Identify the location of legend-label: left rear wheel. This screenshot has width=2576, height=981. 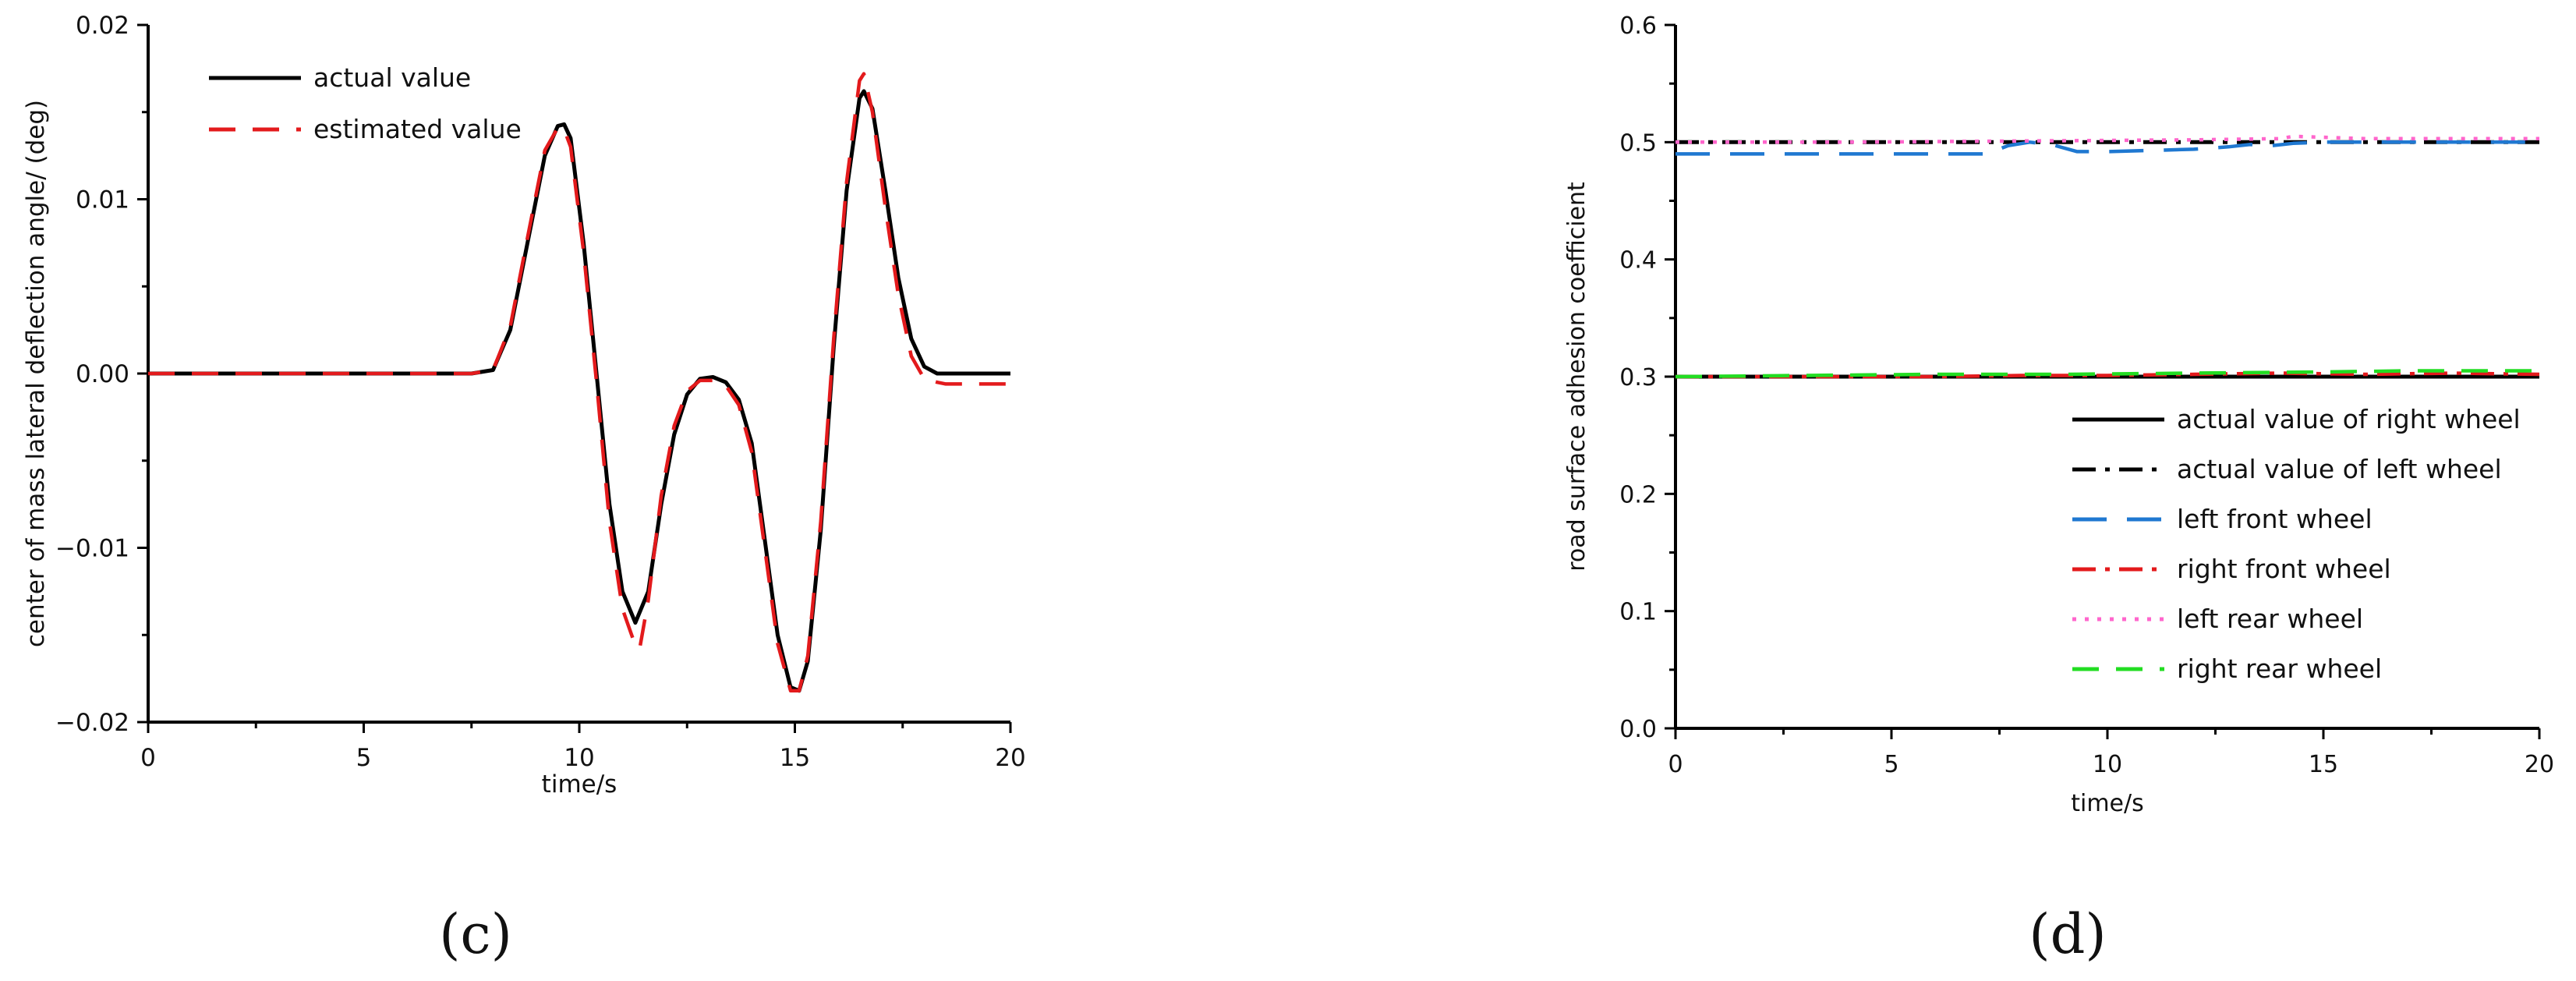
(2270, 619).